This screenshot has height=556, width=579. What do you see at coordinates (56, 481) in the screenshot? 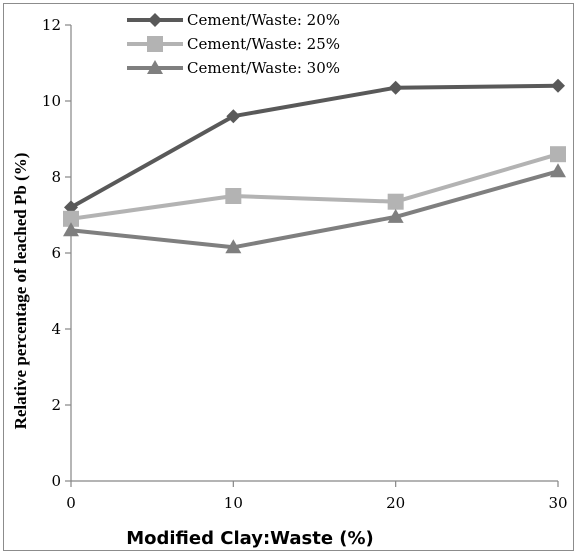
I see `y-tick-label: 0` at bounding box center [56, 481].